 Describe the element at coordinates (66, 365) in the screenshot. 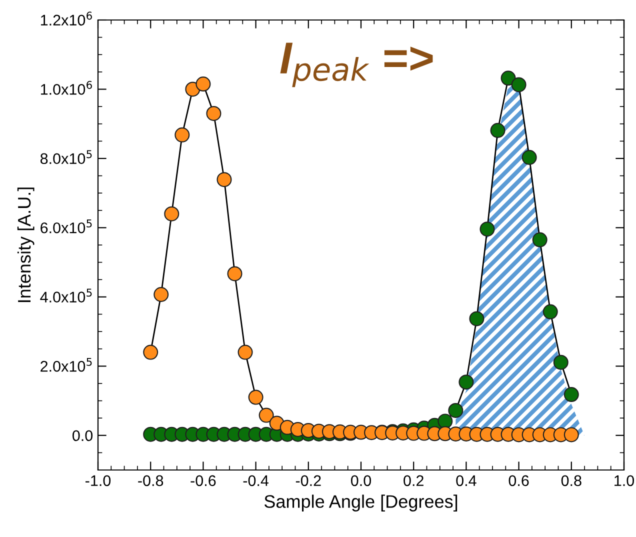

I see `y-tick-label: 2.0x10$^{5}$` at that location.